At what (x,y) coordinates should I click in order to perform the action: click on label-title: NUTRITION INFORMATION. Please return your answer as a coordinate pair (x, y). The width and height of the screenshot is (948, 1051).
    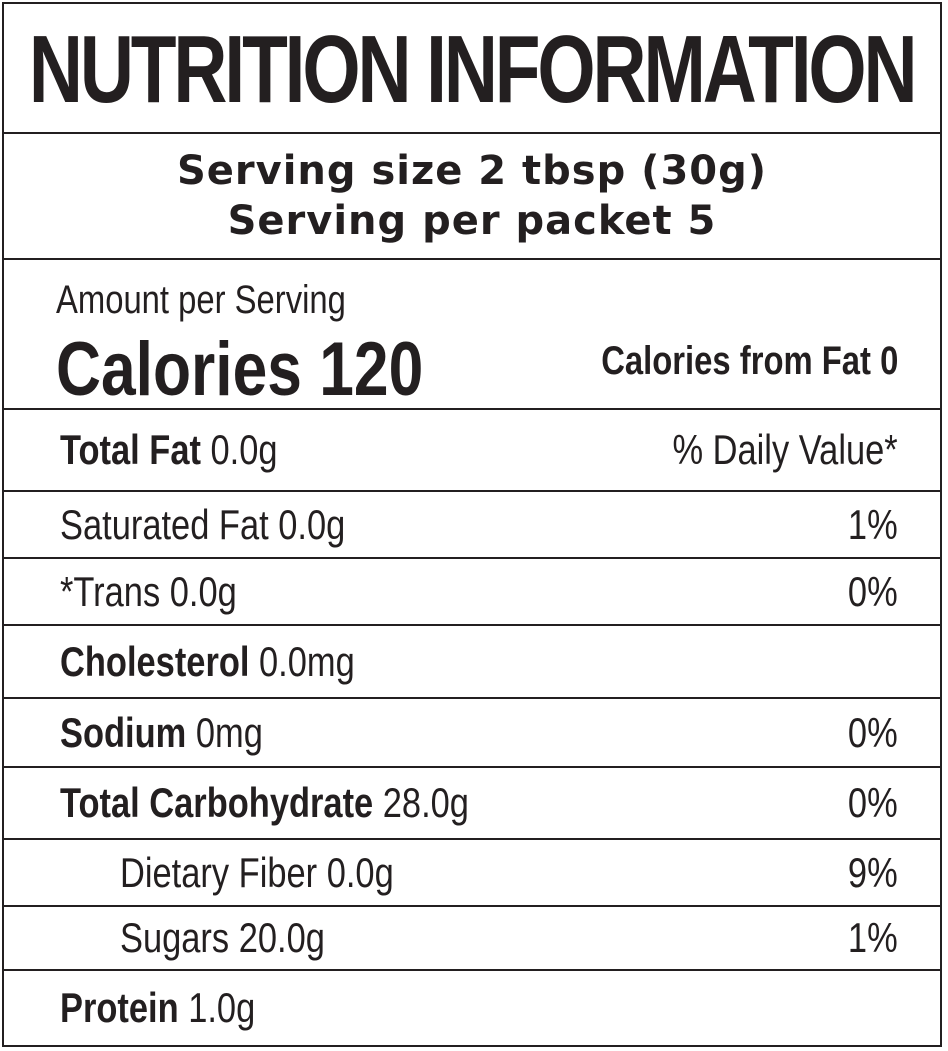
    Looking at the image, I should click on (473, 69).